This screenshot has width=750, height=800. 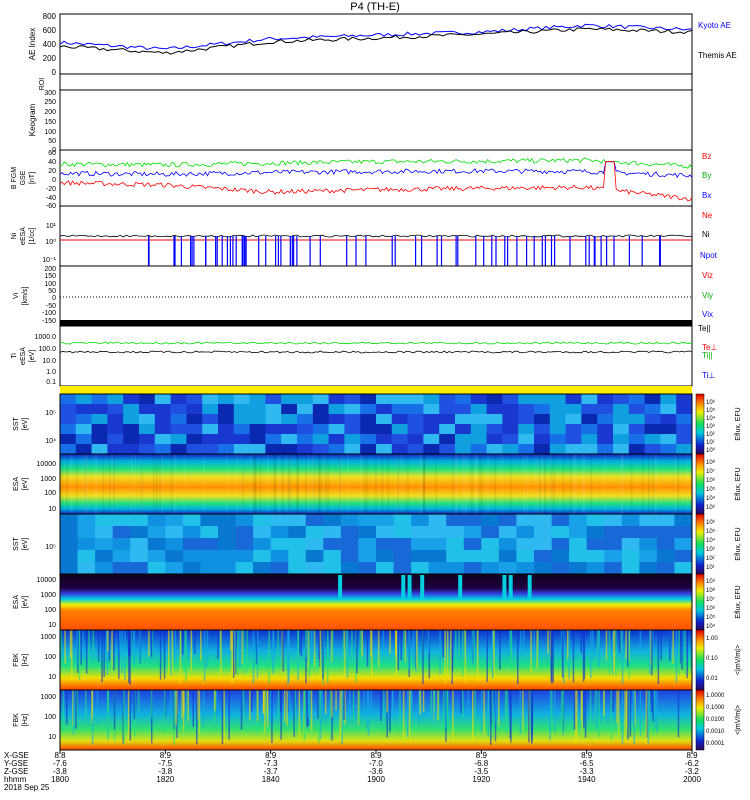 What do you see at coordinates (376, 356) in the screenshot?
I see `ti-panel` at bounding box center [376, 356].